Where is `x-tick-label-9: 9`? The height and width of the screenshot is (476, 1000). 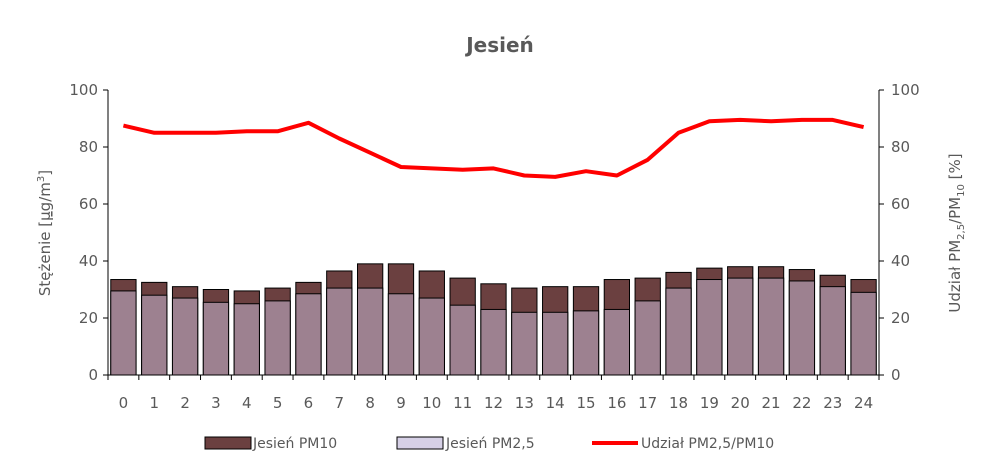
x-tick-label-9: 9 is located at coordinates (401, 403).